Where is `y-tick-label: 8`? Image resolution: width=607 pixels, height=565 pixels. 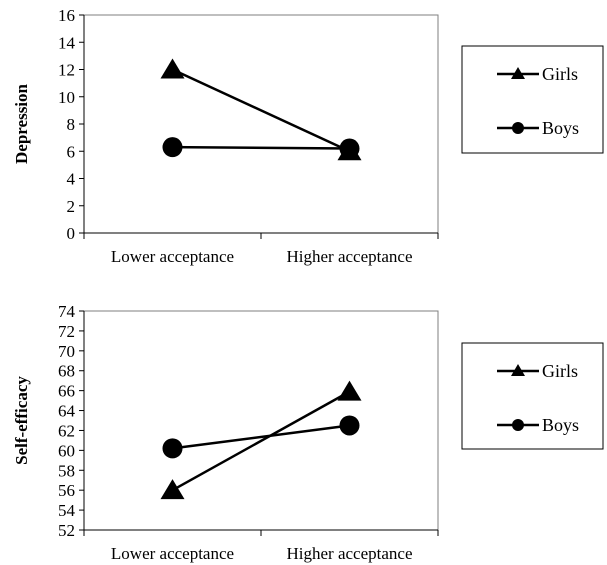 y-tick-label: 8 is located at coordinates (71, 124).